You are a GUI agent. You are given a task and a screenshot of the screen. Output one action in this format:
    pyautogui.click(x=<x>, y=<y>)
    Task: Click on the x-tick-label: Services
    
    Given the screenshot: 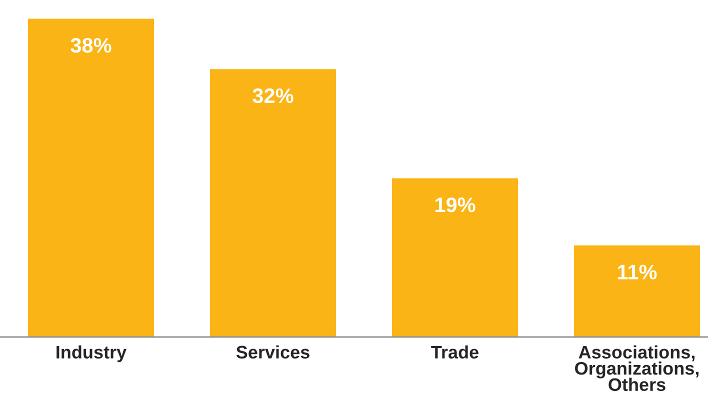 What is the action you would take?
    pyautogui.click(x=273, y=352)
    